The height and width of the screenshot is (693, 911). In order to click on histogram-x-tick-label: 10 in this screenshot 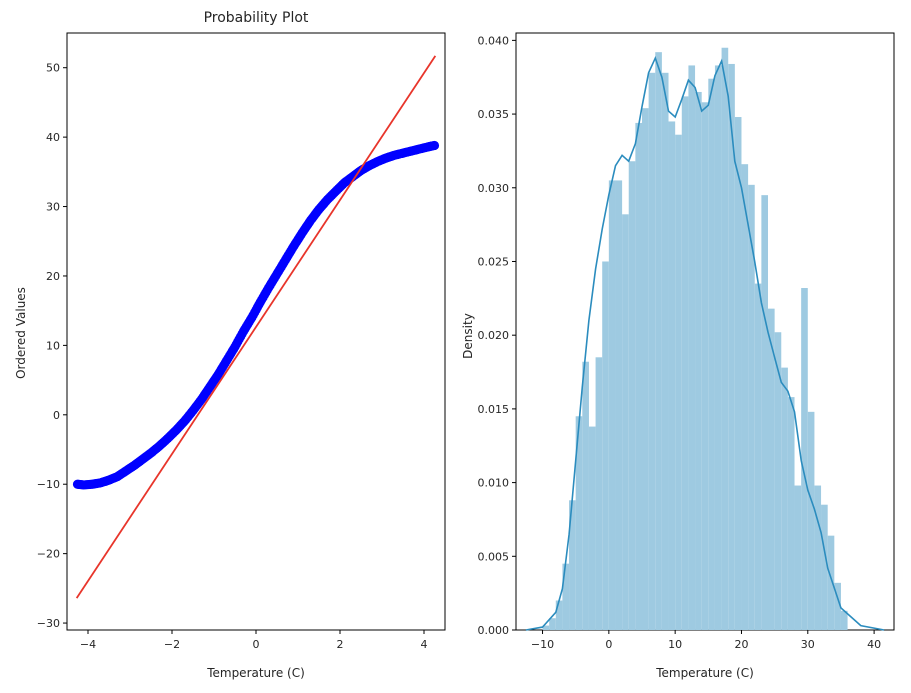, I will do `click(675, 644)`.